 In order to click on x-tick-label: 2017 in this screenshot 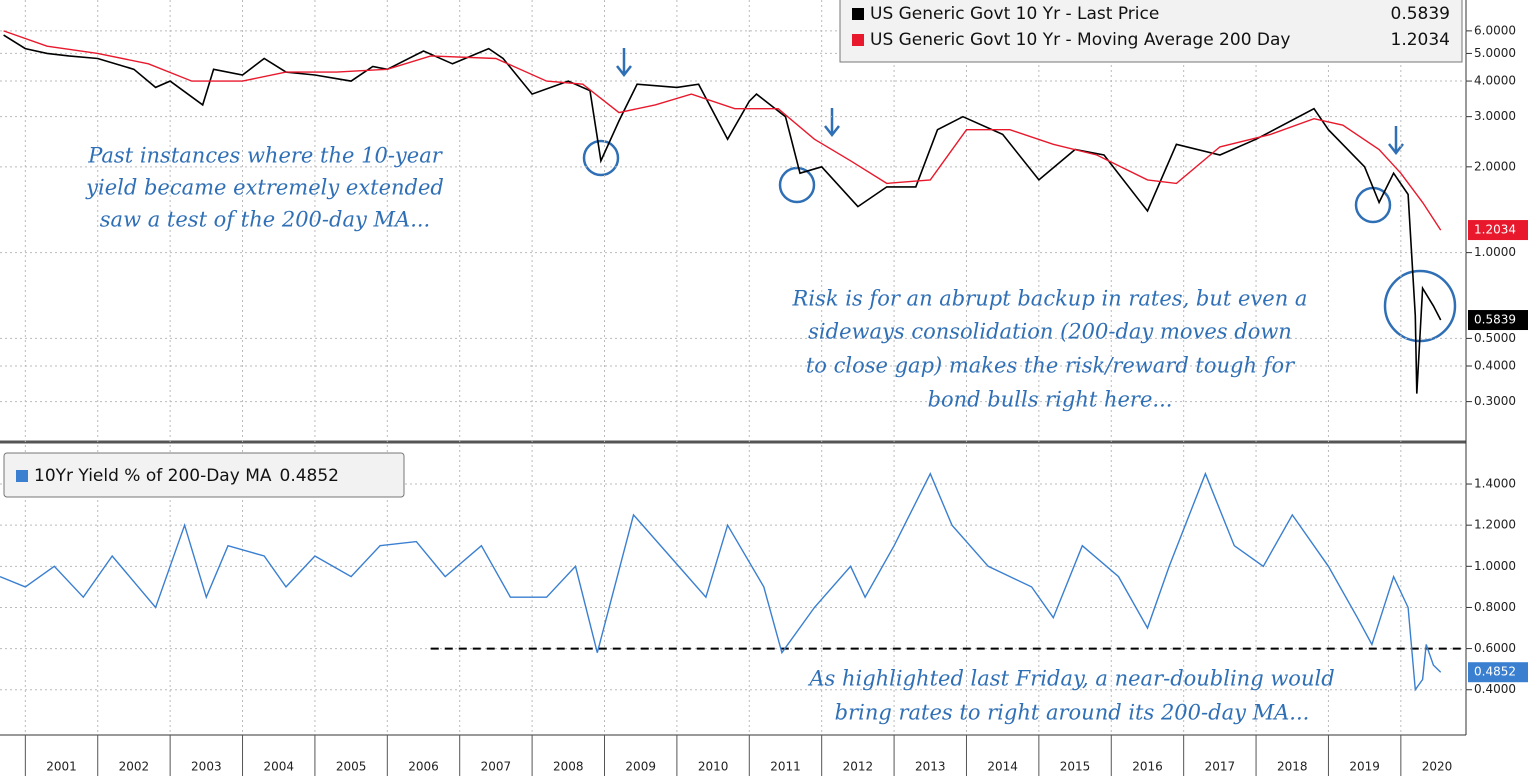, I will do `click(1220, 767)`.